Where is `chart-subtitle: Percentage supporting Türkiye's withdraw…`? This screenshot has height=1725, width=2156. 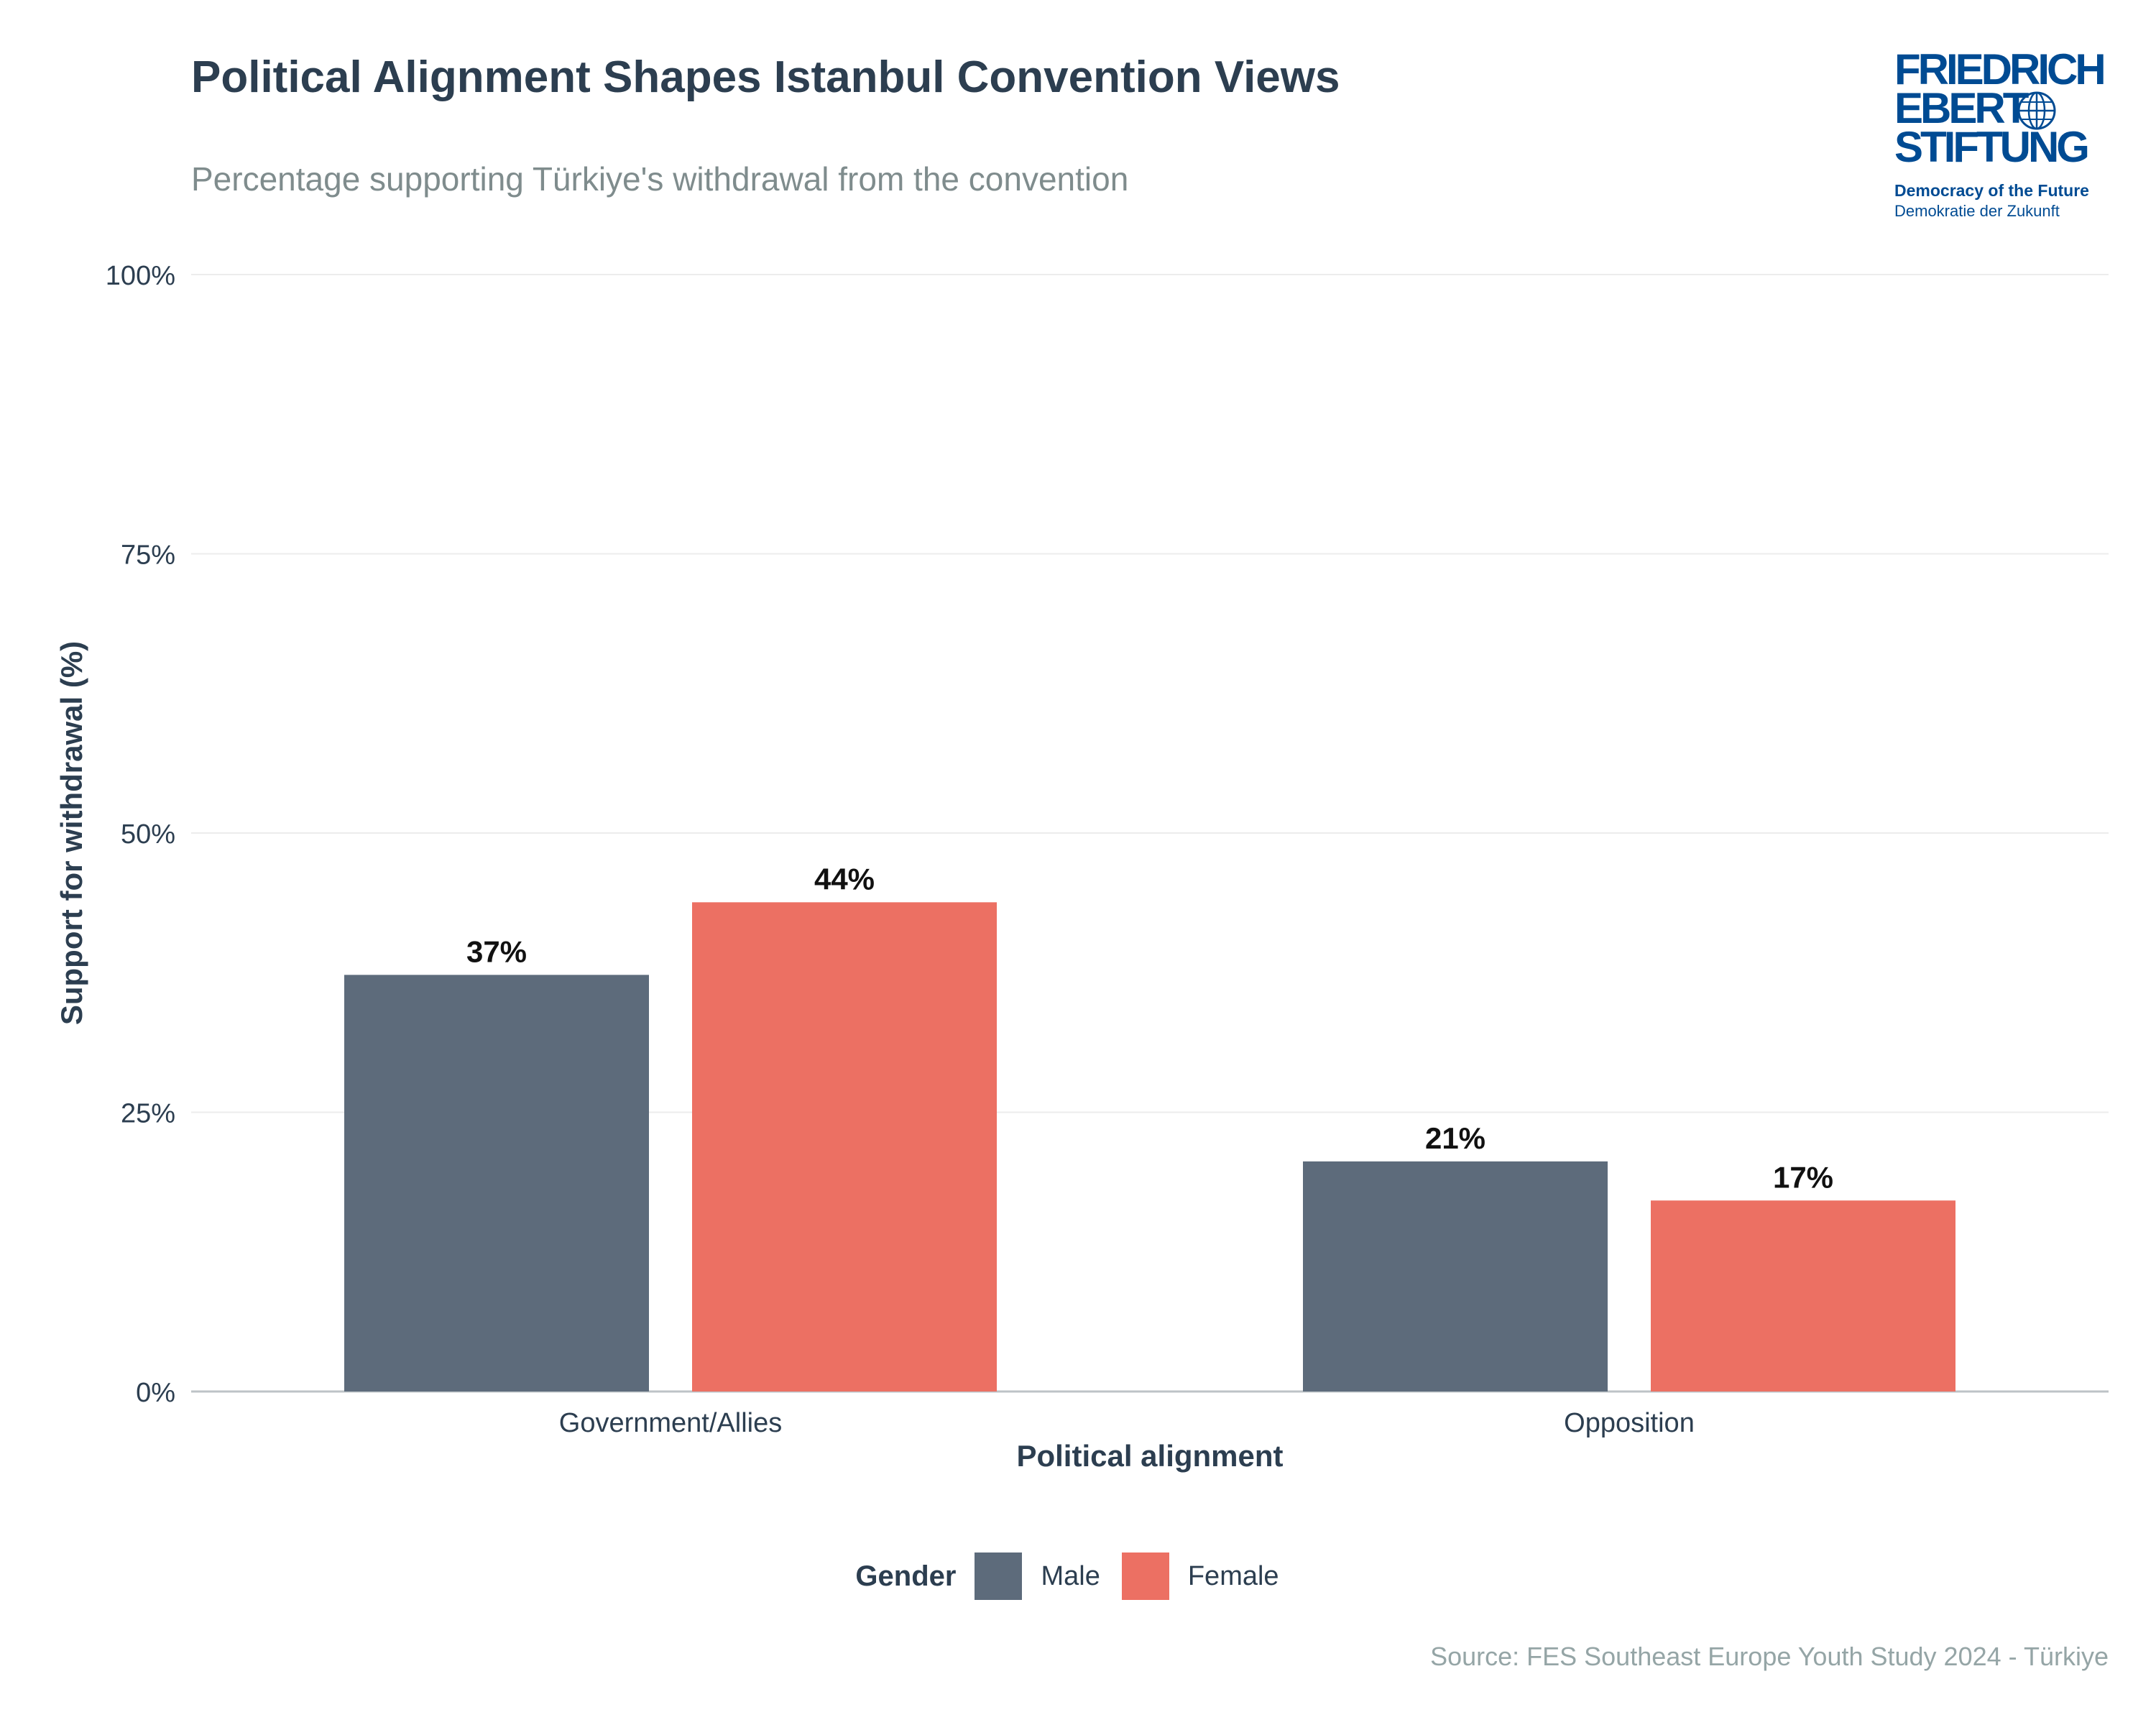
chart-subtitle: Percentage supporting Türkiye's withdraw… is located at coordinates (660, 179).